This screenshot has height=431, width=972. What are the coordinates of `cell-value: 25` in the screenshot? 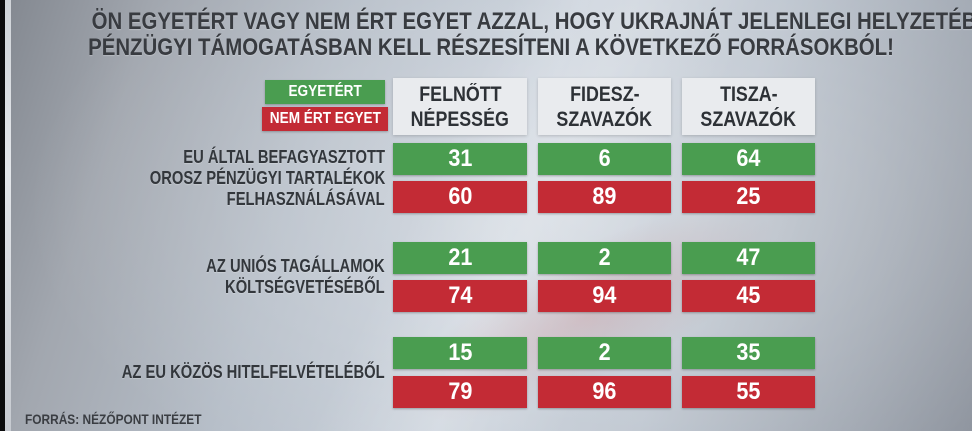 It's located at (748, 196).